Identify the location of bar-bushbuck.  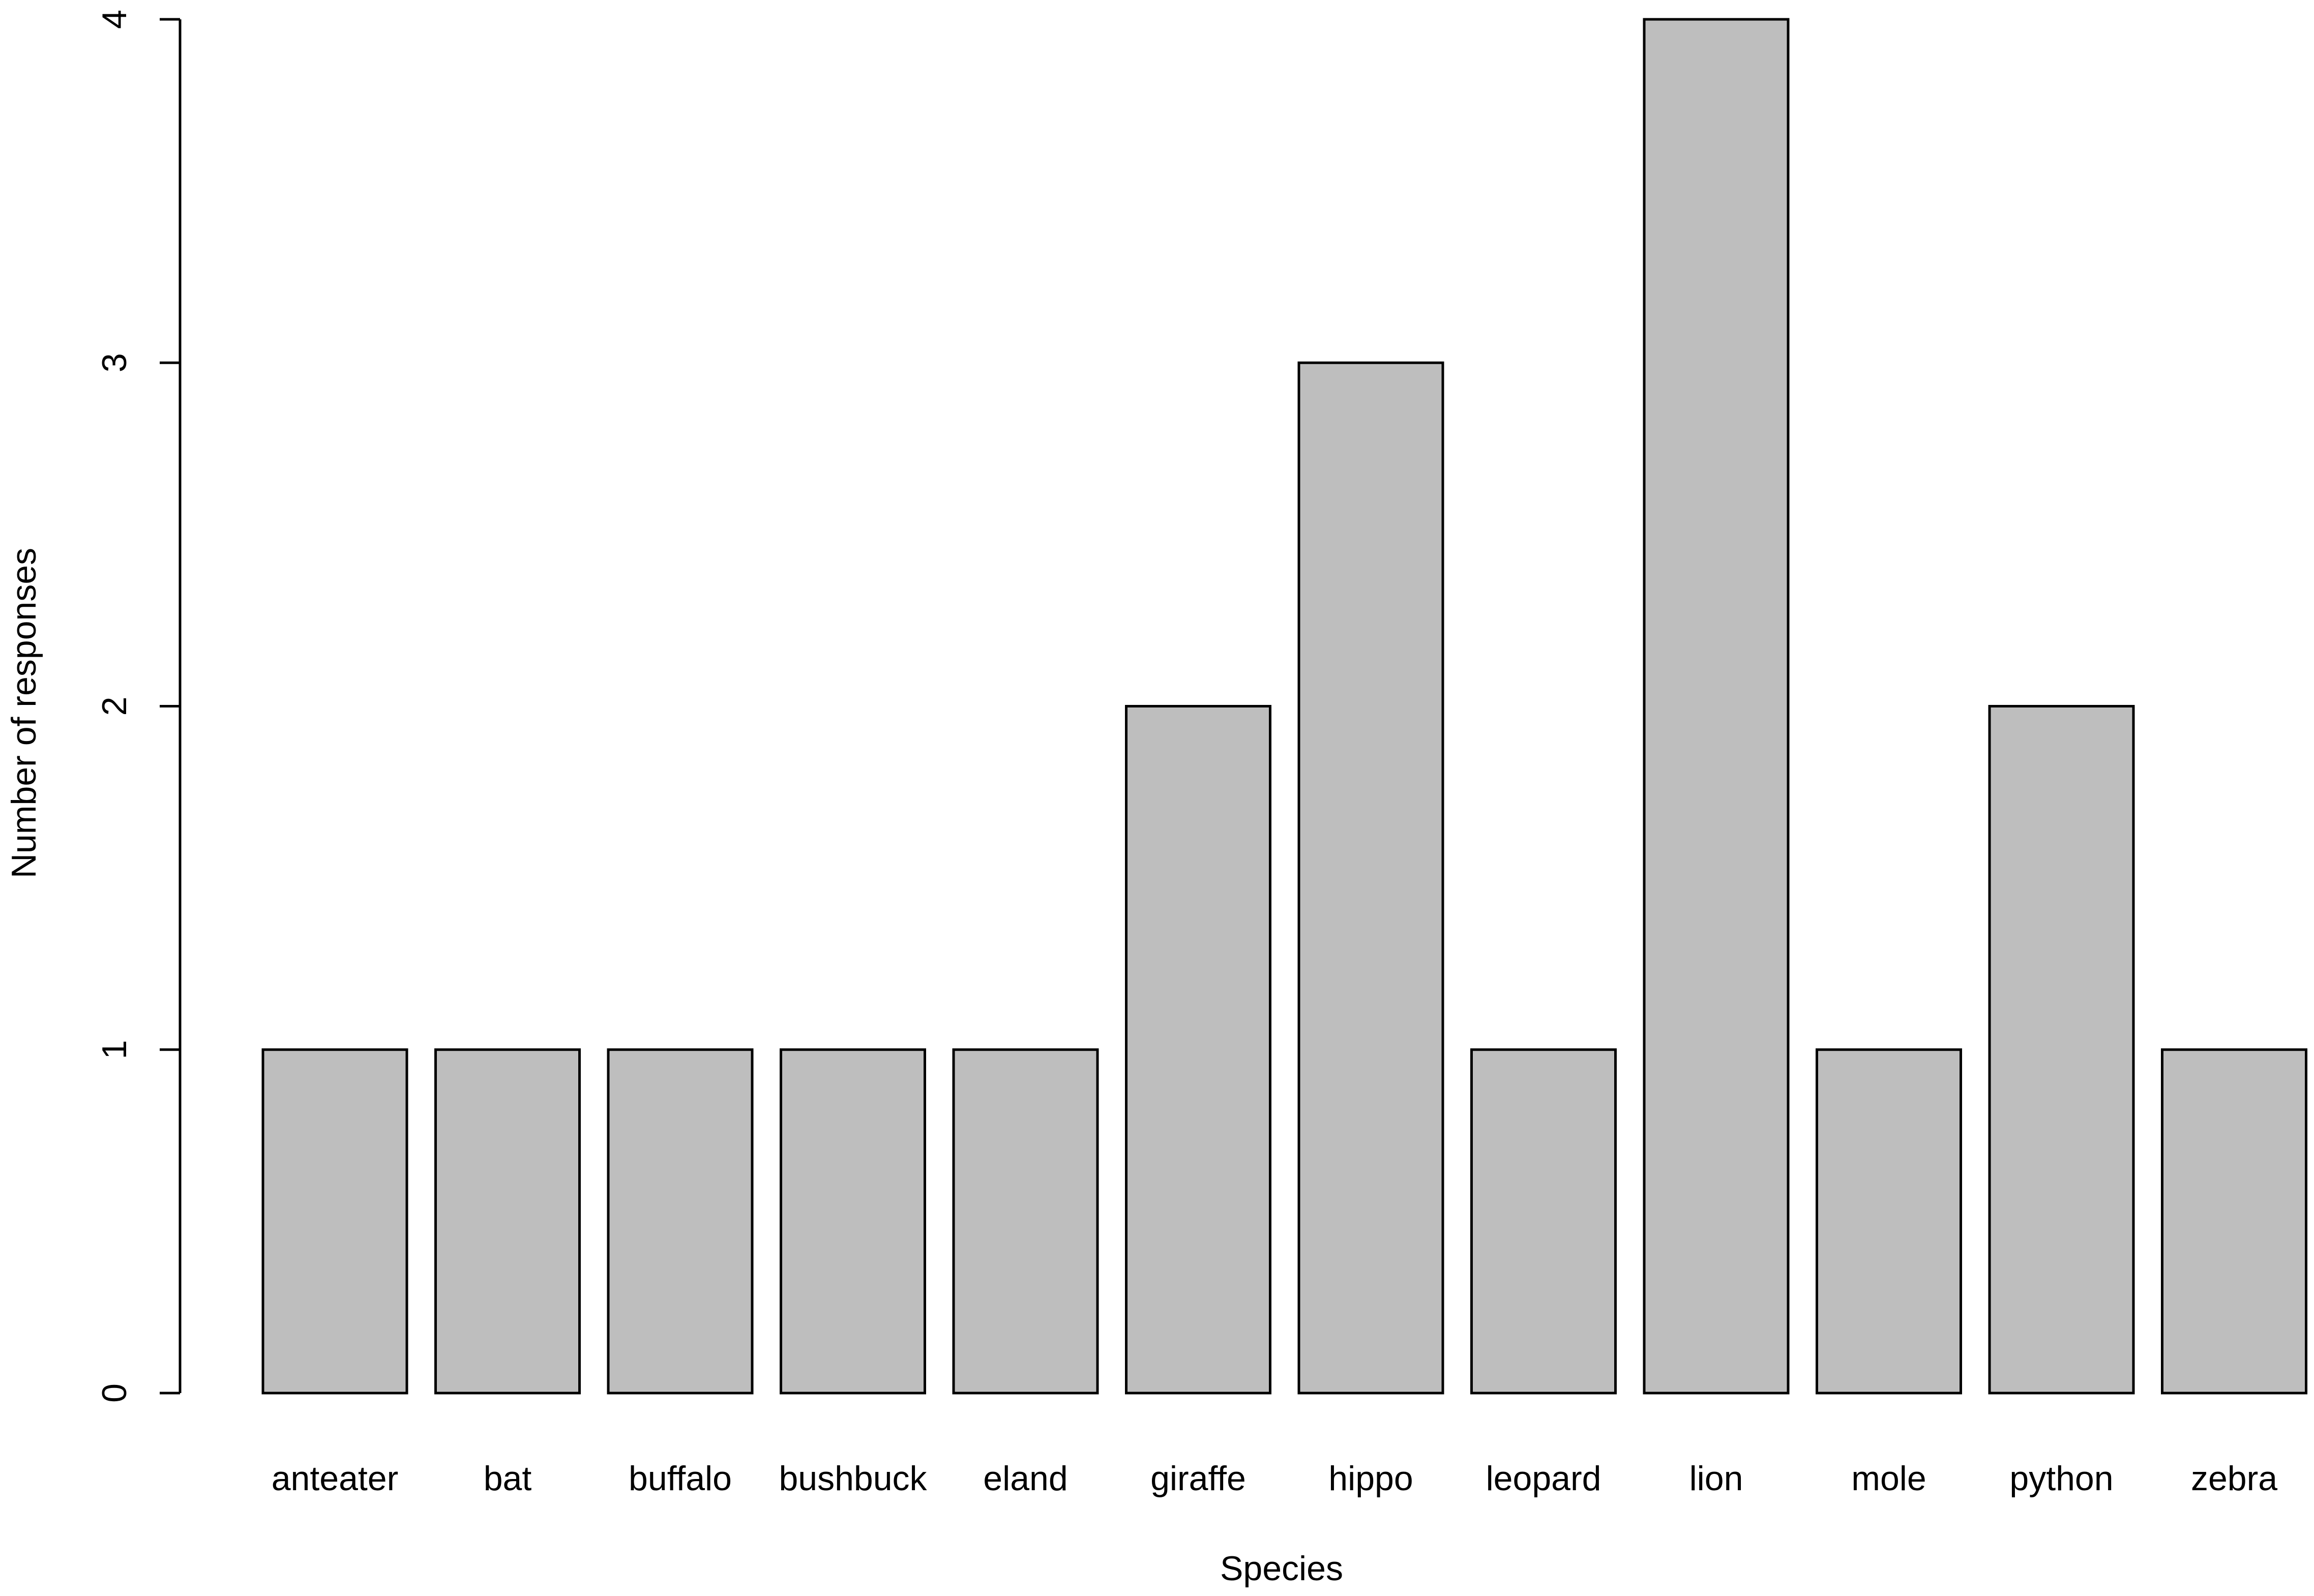
(853, 1222).